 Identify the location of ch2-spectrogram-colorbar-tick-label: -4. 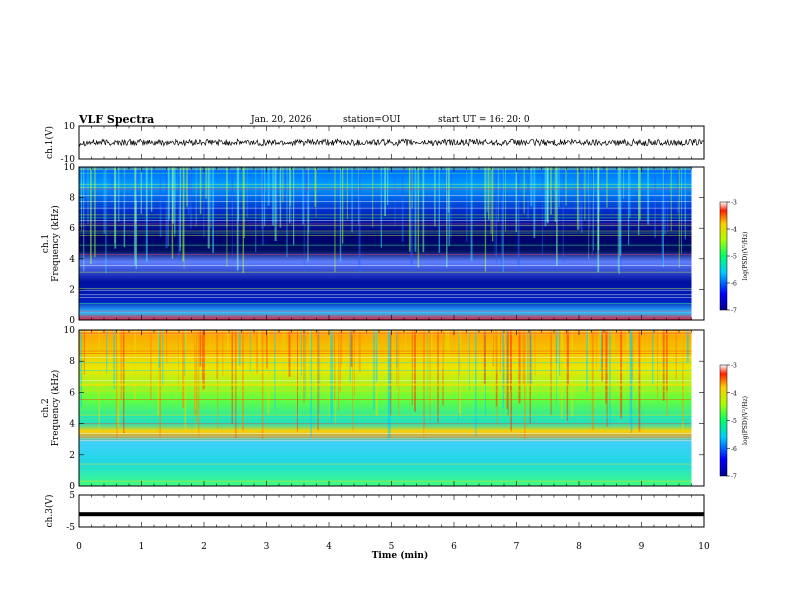
(734, 393).